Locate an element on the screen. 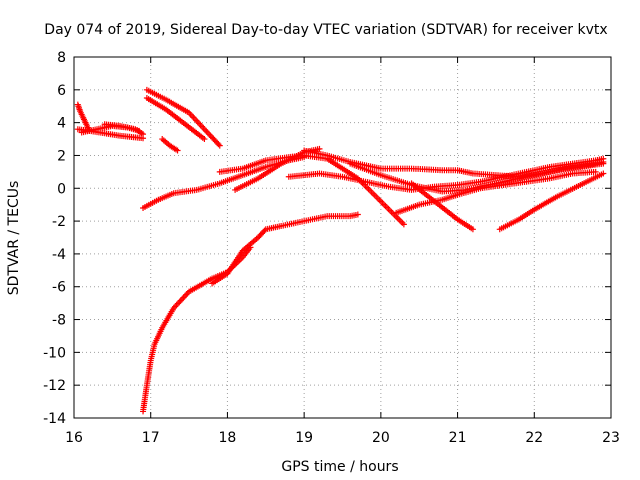 This screenshot has width=640, height=480. y-tick-label: -10 is located at coordinates (54, 353).